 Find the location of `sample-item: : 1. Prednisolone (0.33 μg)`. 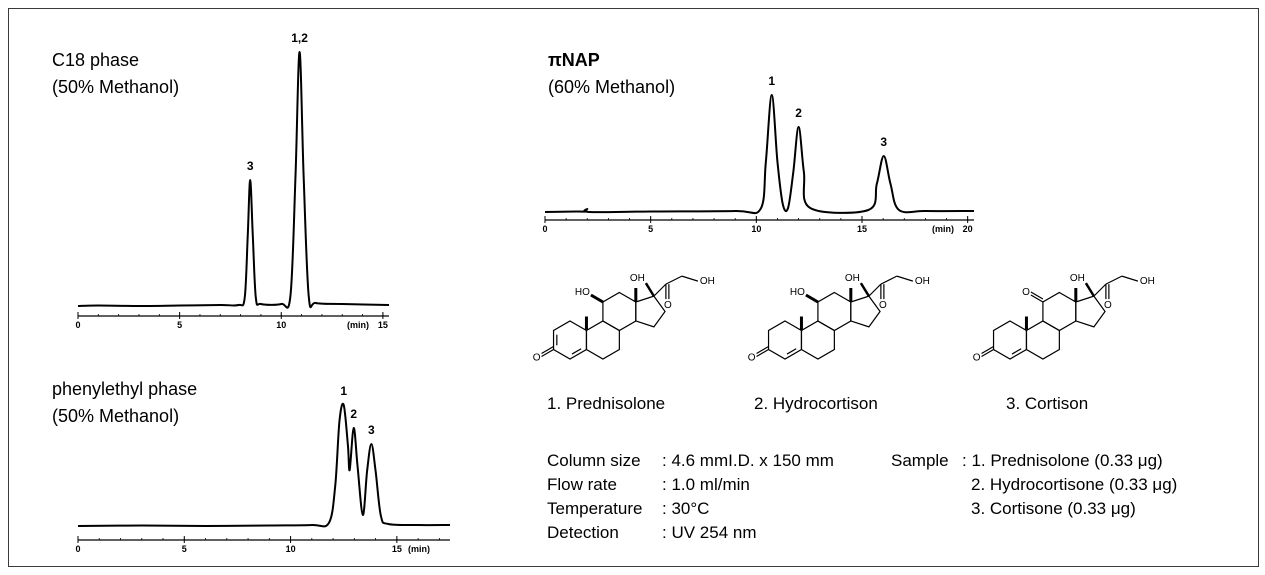

sample-item: : 1. Prednisolone (0.33 μg) is located at coordinates (1062, 460).